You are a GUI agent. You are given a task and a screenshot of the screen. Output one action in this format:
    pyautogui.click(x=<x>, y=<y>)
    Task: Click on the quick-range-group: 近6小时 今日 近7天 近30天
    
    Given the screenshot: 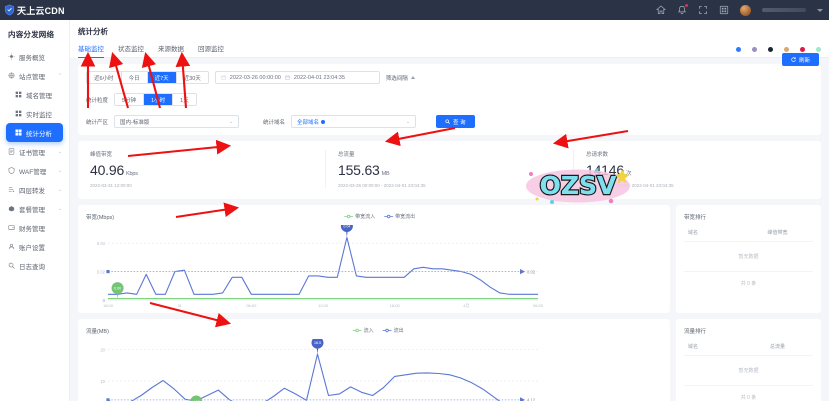 What is the action you would take?
    pyautogui.click(x=147, y=77)
    